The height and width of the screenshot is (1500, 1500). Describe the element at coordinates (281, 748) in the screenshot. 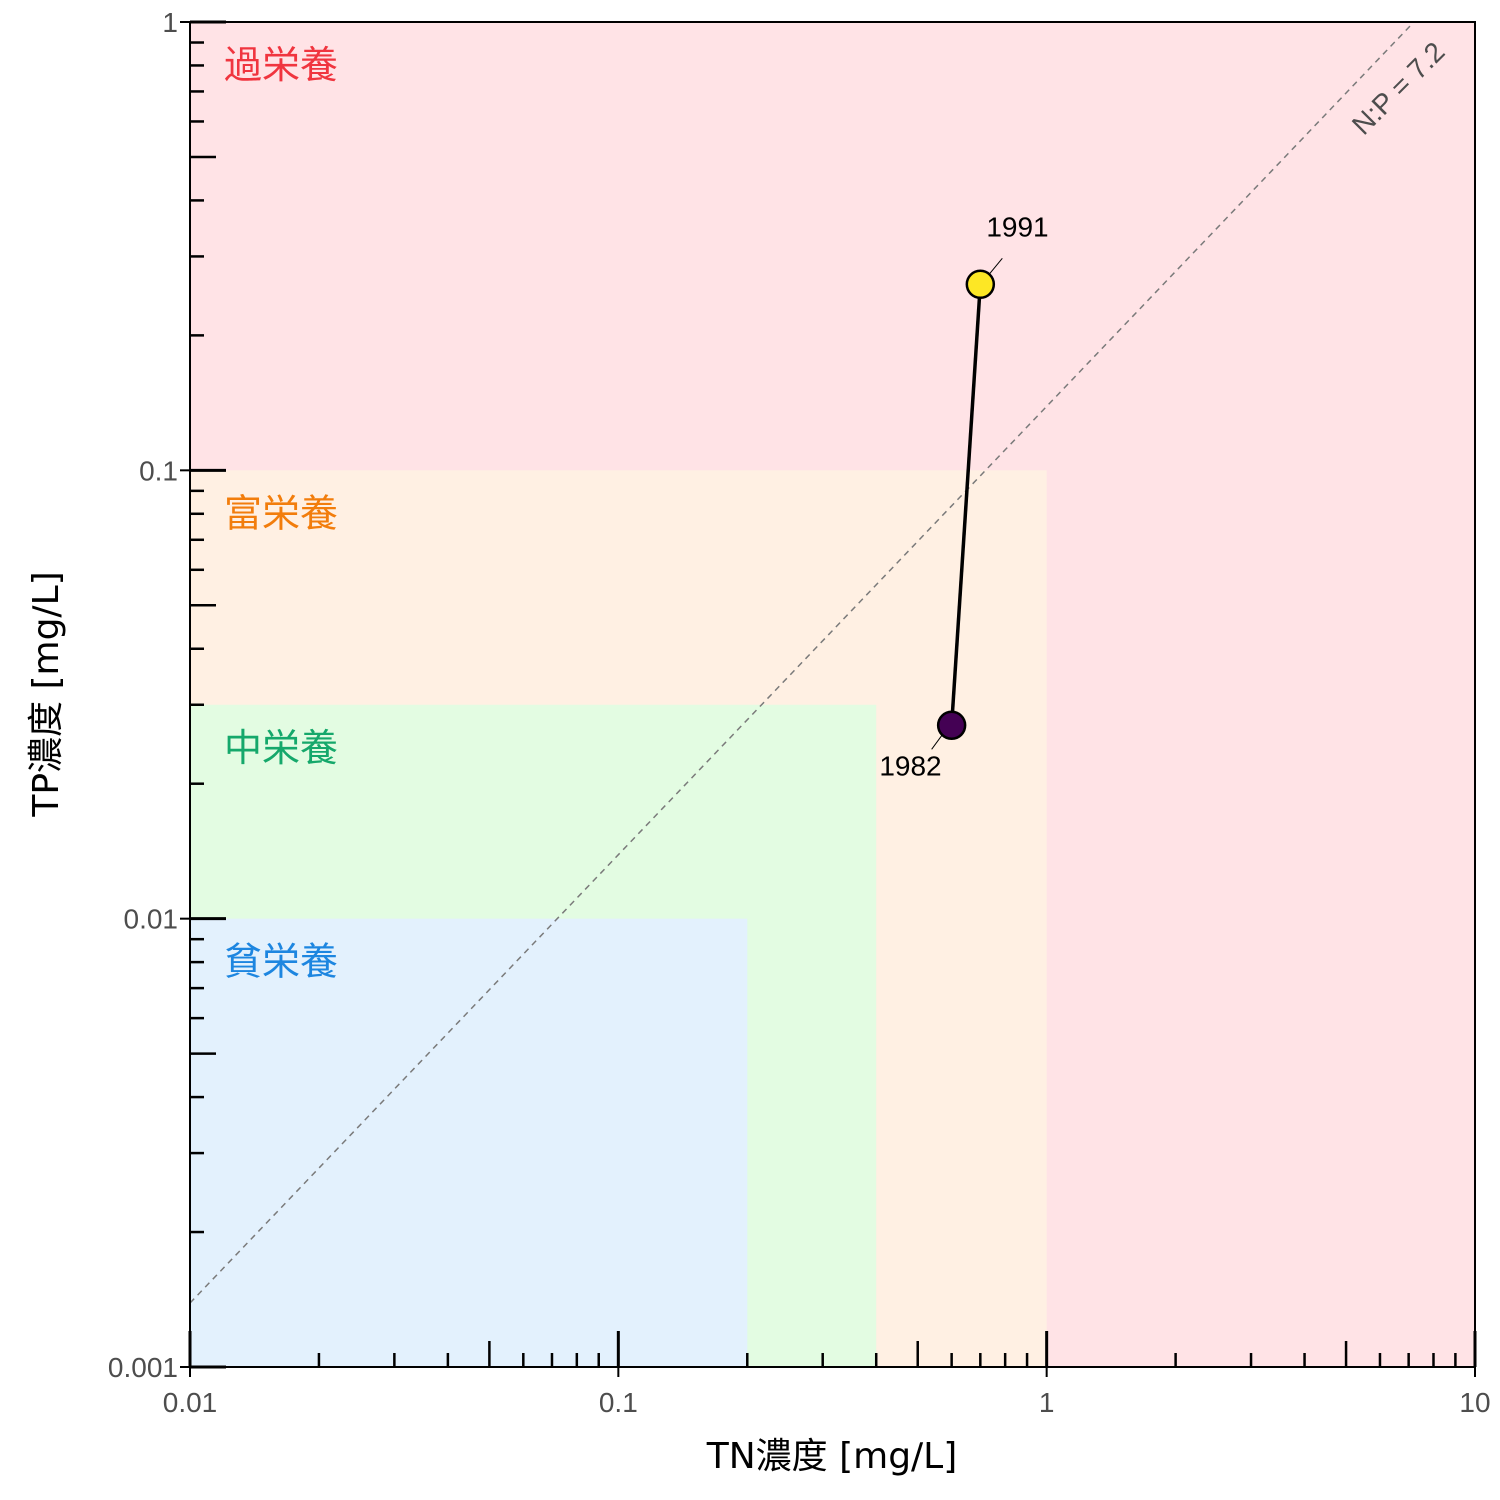

I see `zone-2-label: 中栄養` at that location.